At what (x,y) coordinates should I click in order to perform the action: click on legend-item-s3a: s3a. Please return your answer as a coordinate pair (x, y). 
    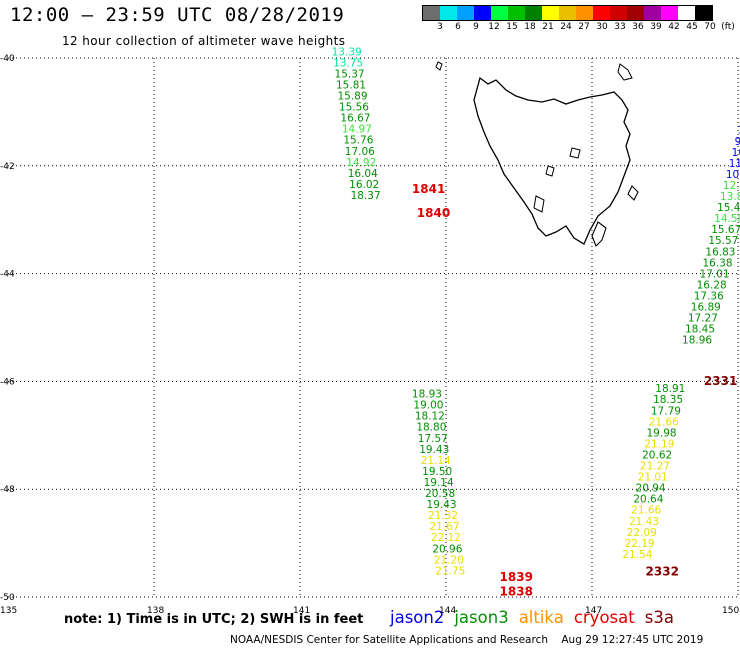
    Looking at the image, I should click on (659, 617).